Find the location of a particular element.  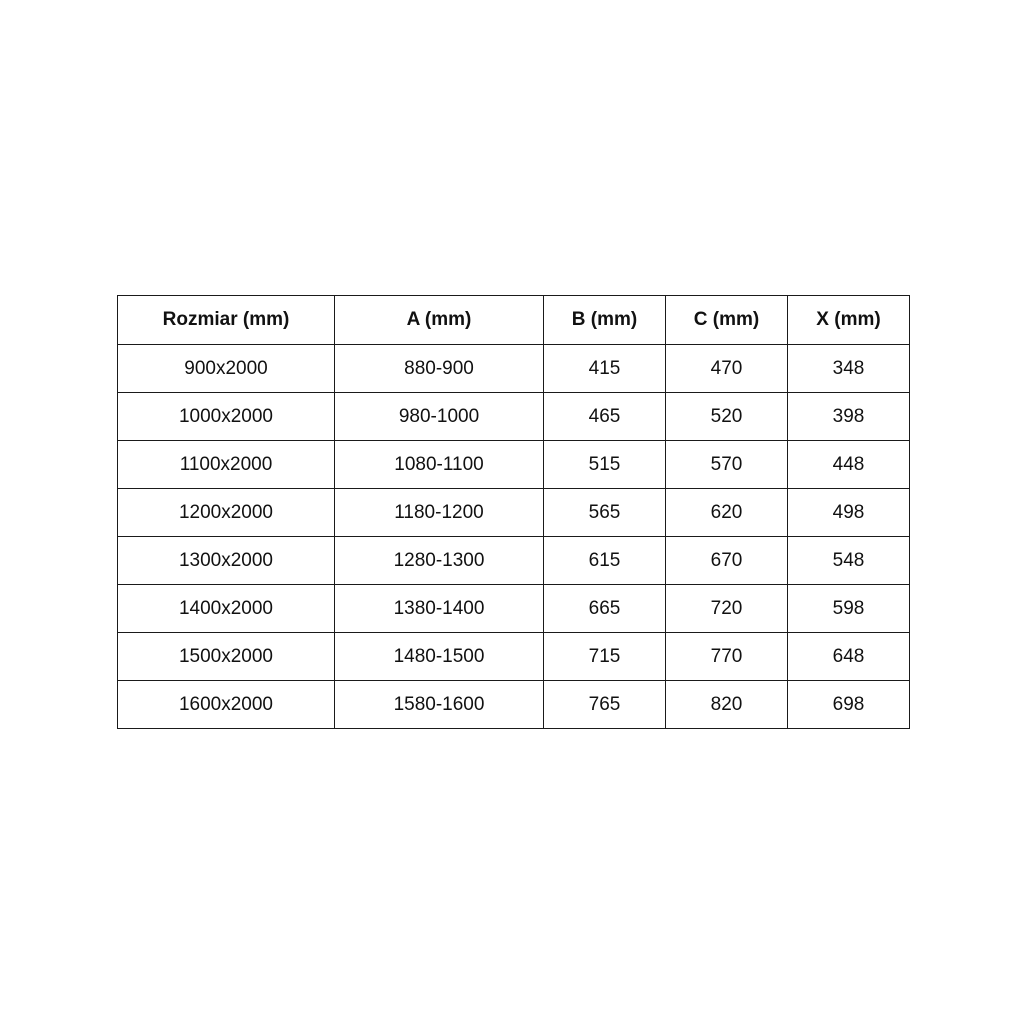

cell-x: 598 is located at coordinates (848, 608).